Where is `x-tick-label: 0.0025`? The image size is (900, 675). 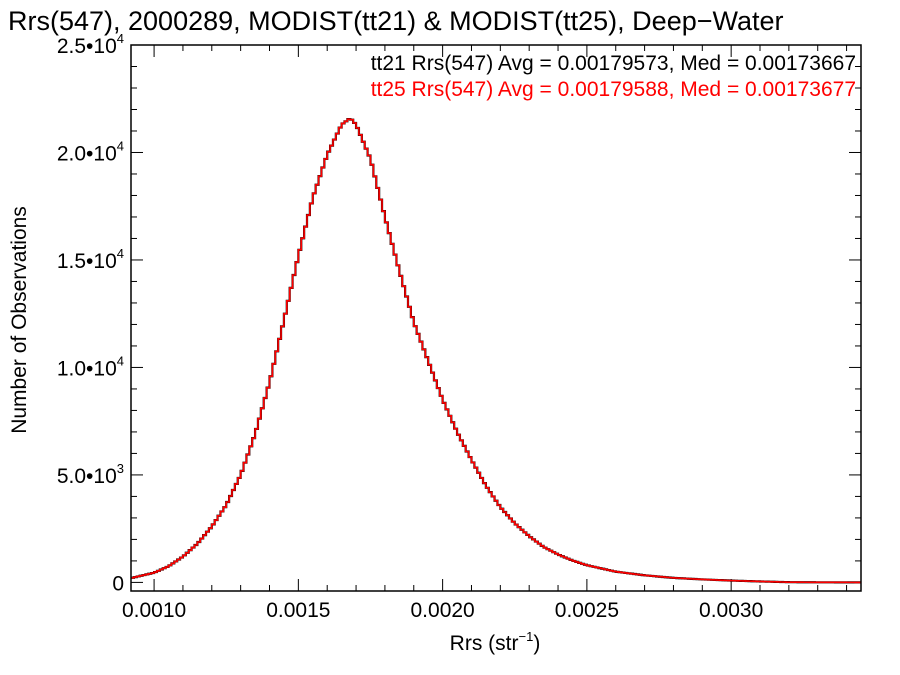
x-tick-label: 0.0025 is located at coordinates (587, 610).